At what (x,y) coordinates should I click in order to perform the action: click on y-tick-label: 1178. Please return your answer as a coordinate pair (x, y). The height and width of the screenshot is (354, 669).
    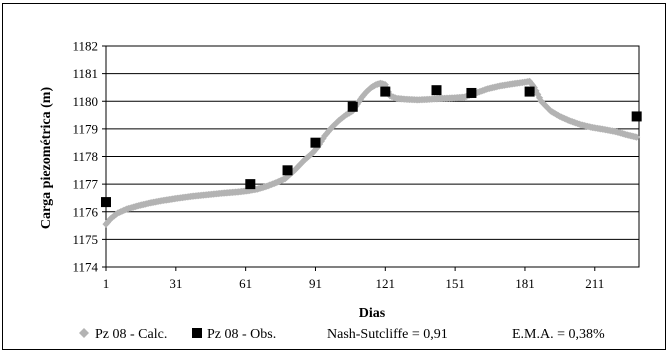
    Looking at the image, I should click on (85, 156).